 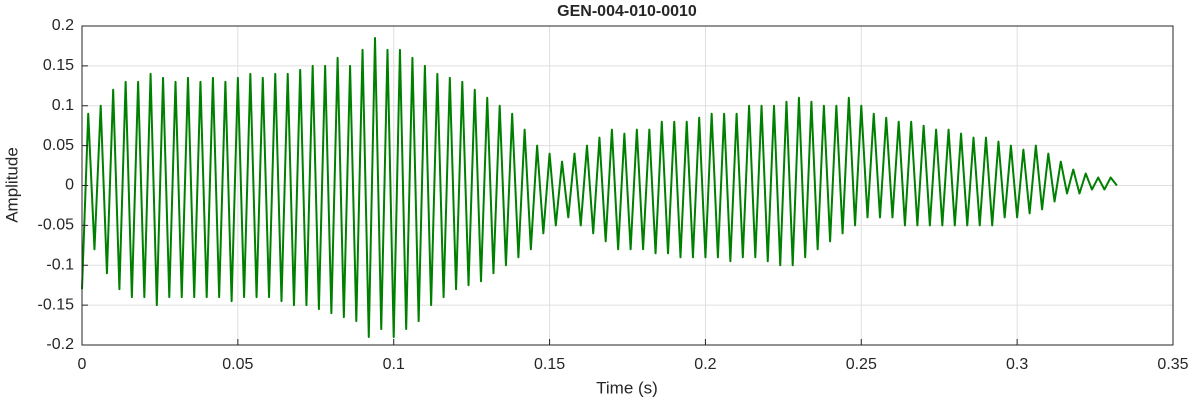 What do you see at coordinates (63, 25) in the screenshot?
I see `y-tick-label: 0.2` at bounding box center [63, 25].